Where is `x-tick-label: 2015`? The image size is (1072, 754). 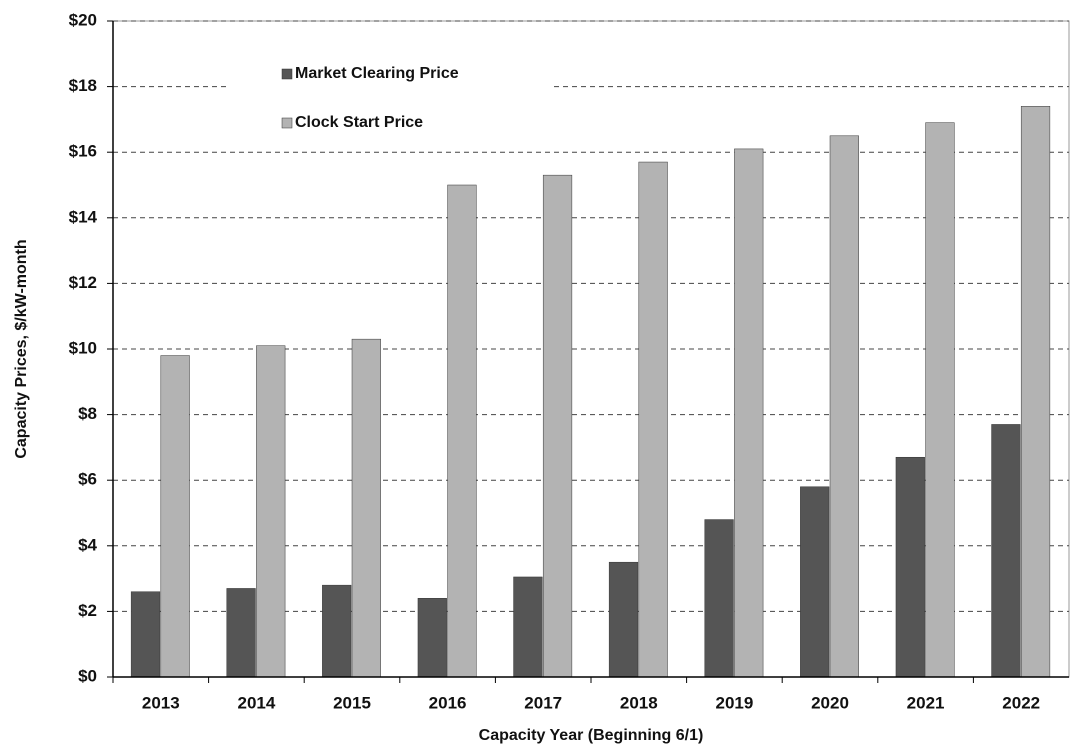 x-tick-label: 2015 is located at coordinates (352, 702).